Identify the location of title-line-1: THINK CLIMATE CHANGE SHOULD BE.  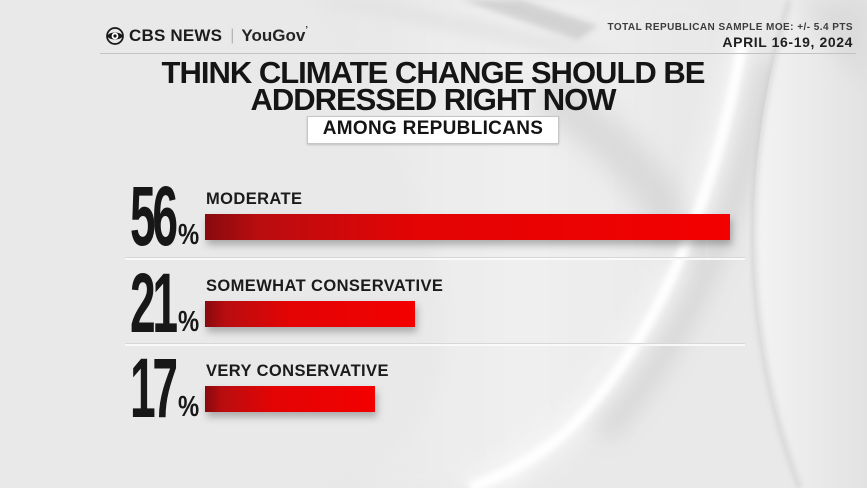
(433, 72).